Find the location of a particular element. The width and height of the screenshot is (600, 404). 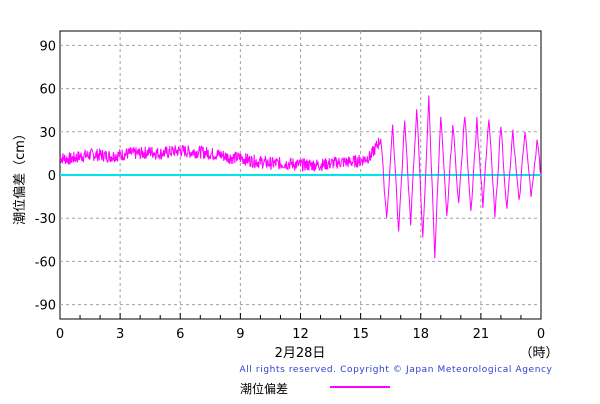

y-tick-label: 0 is located at coordinates (52, 176).